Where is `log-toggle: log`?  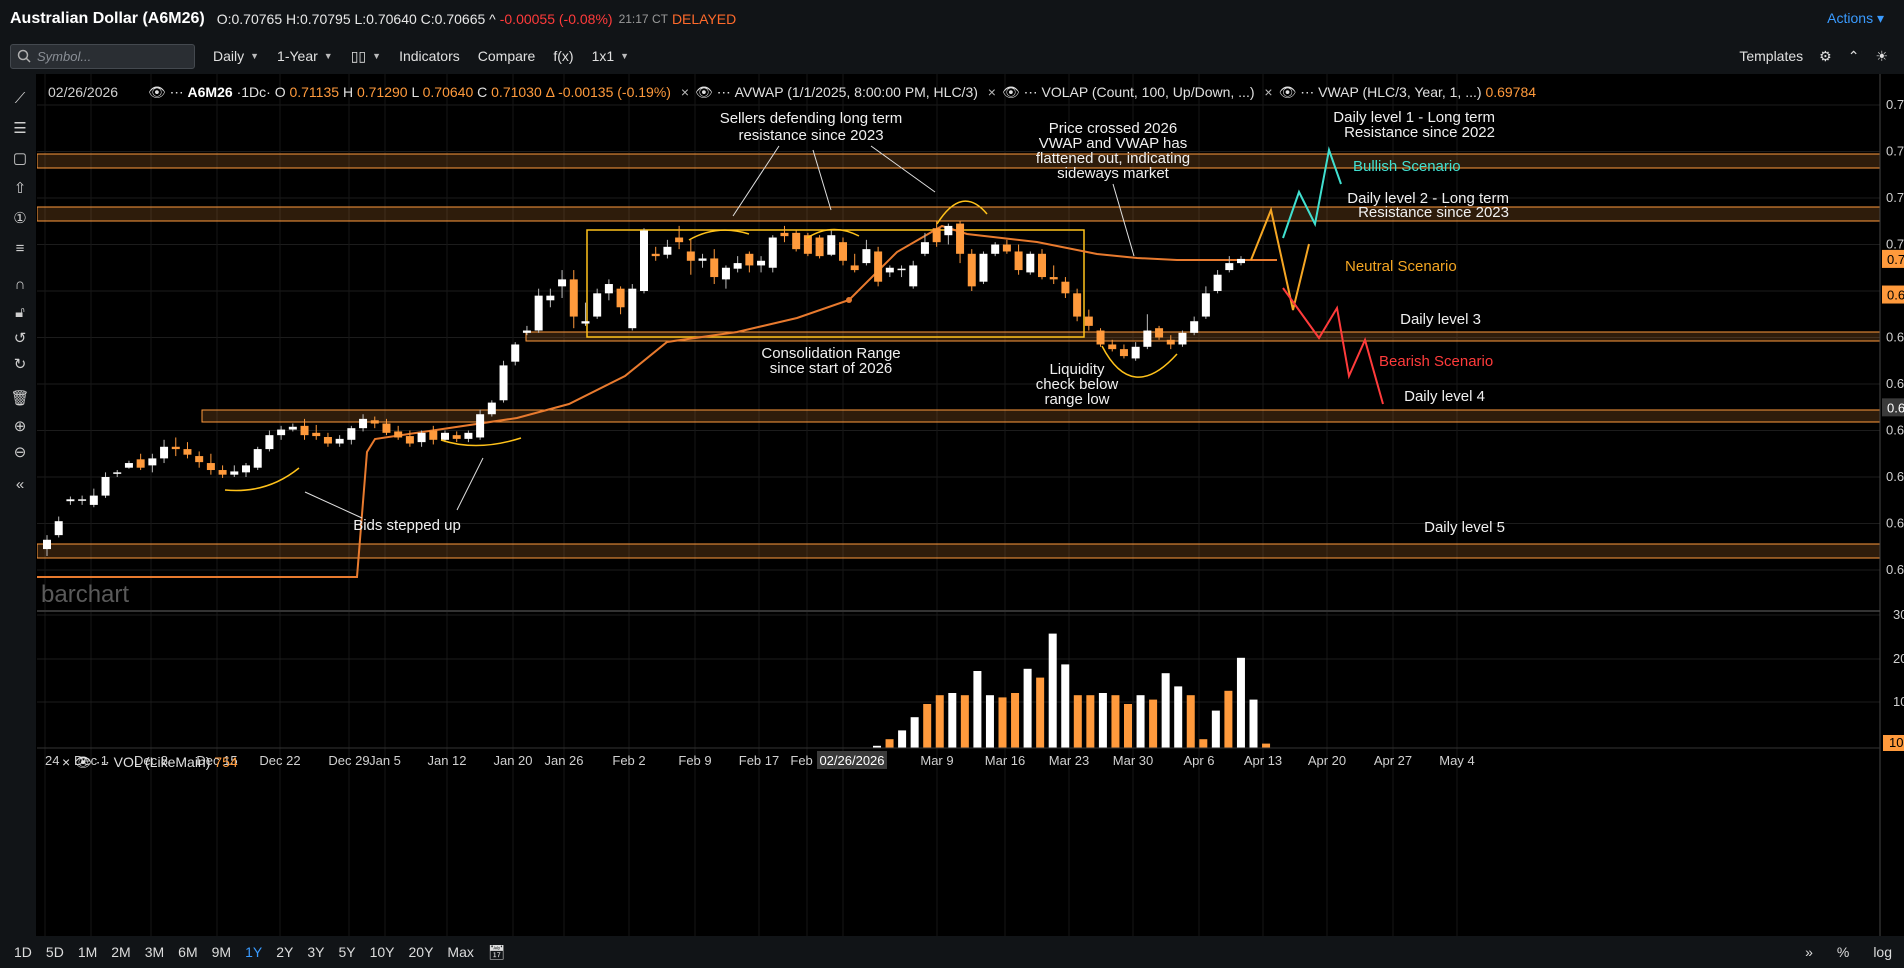
log-toggle: log is located at coordinates (1882, 952).